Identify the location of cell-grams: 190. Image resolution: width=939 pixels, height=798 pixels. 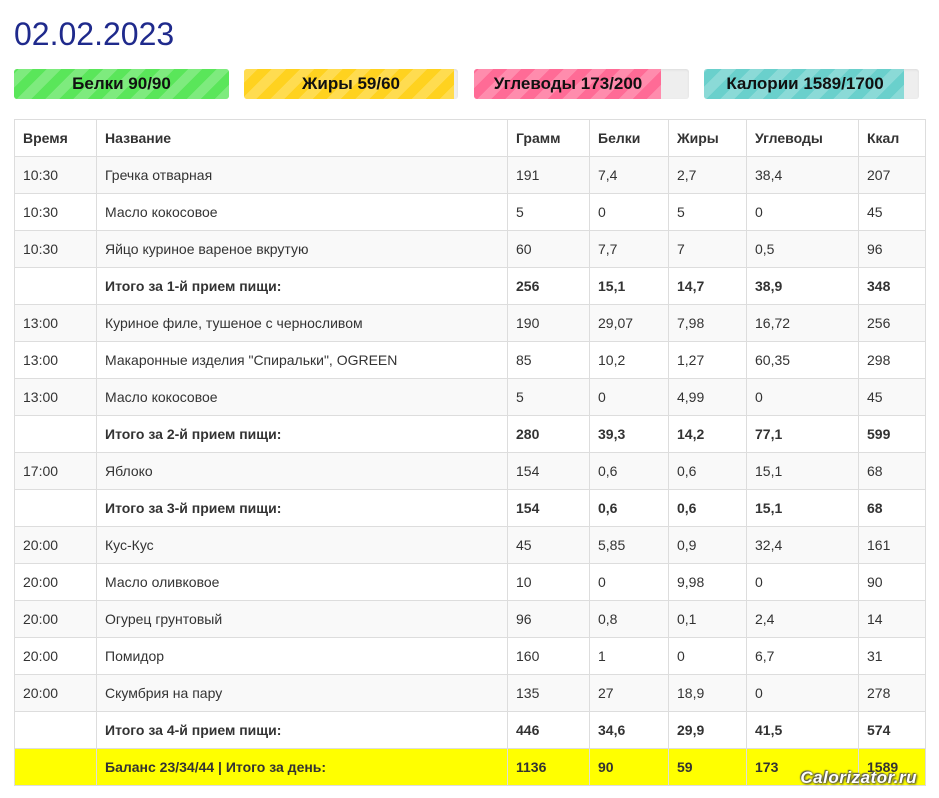
(548, 323).